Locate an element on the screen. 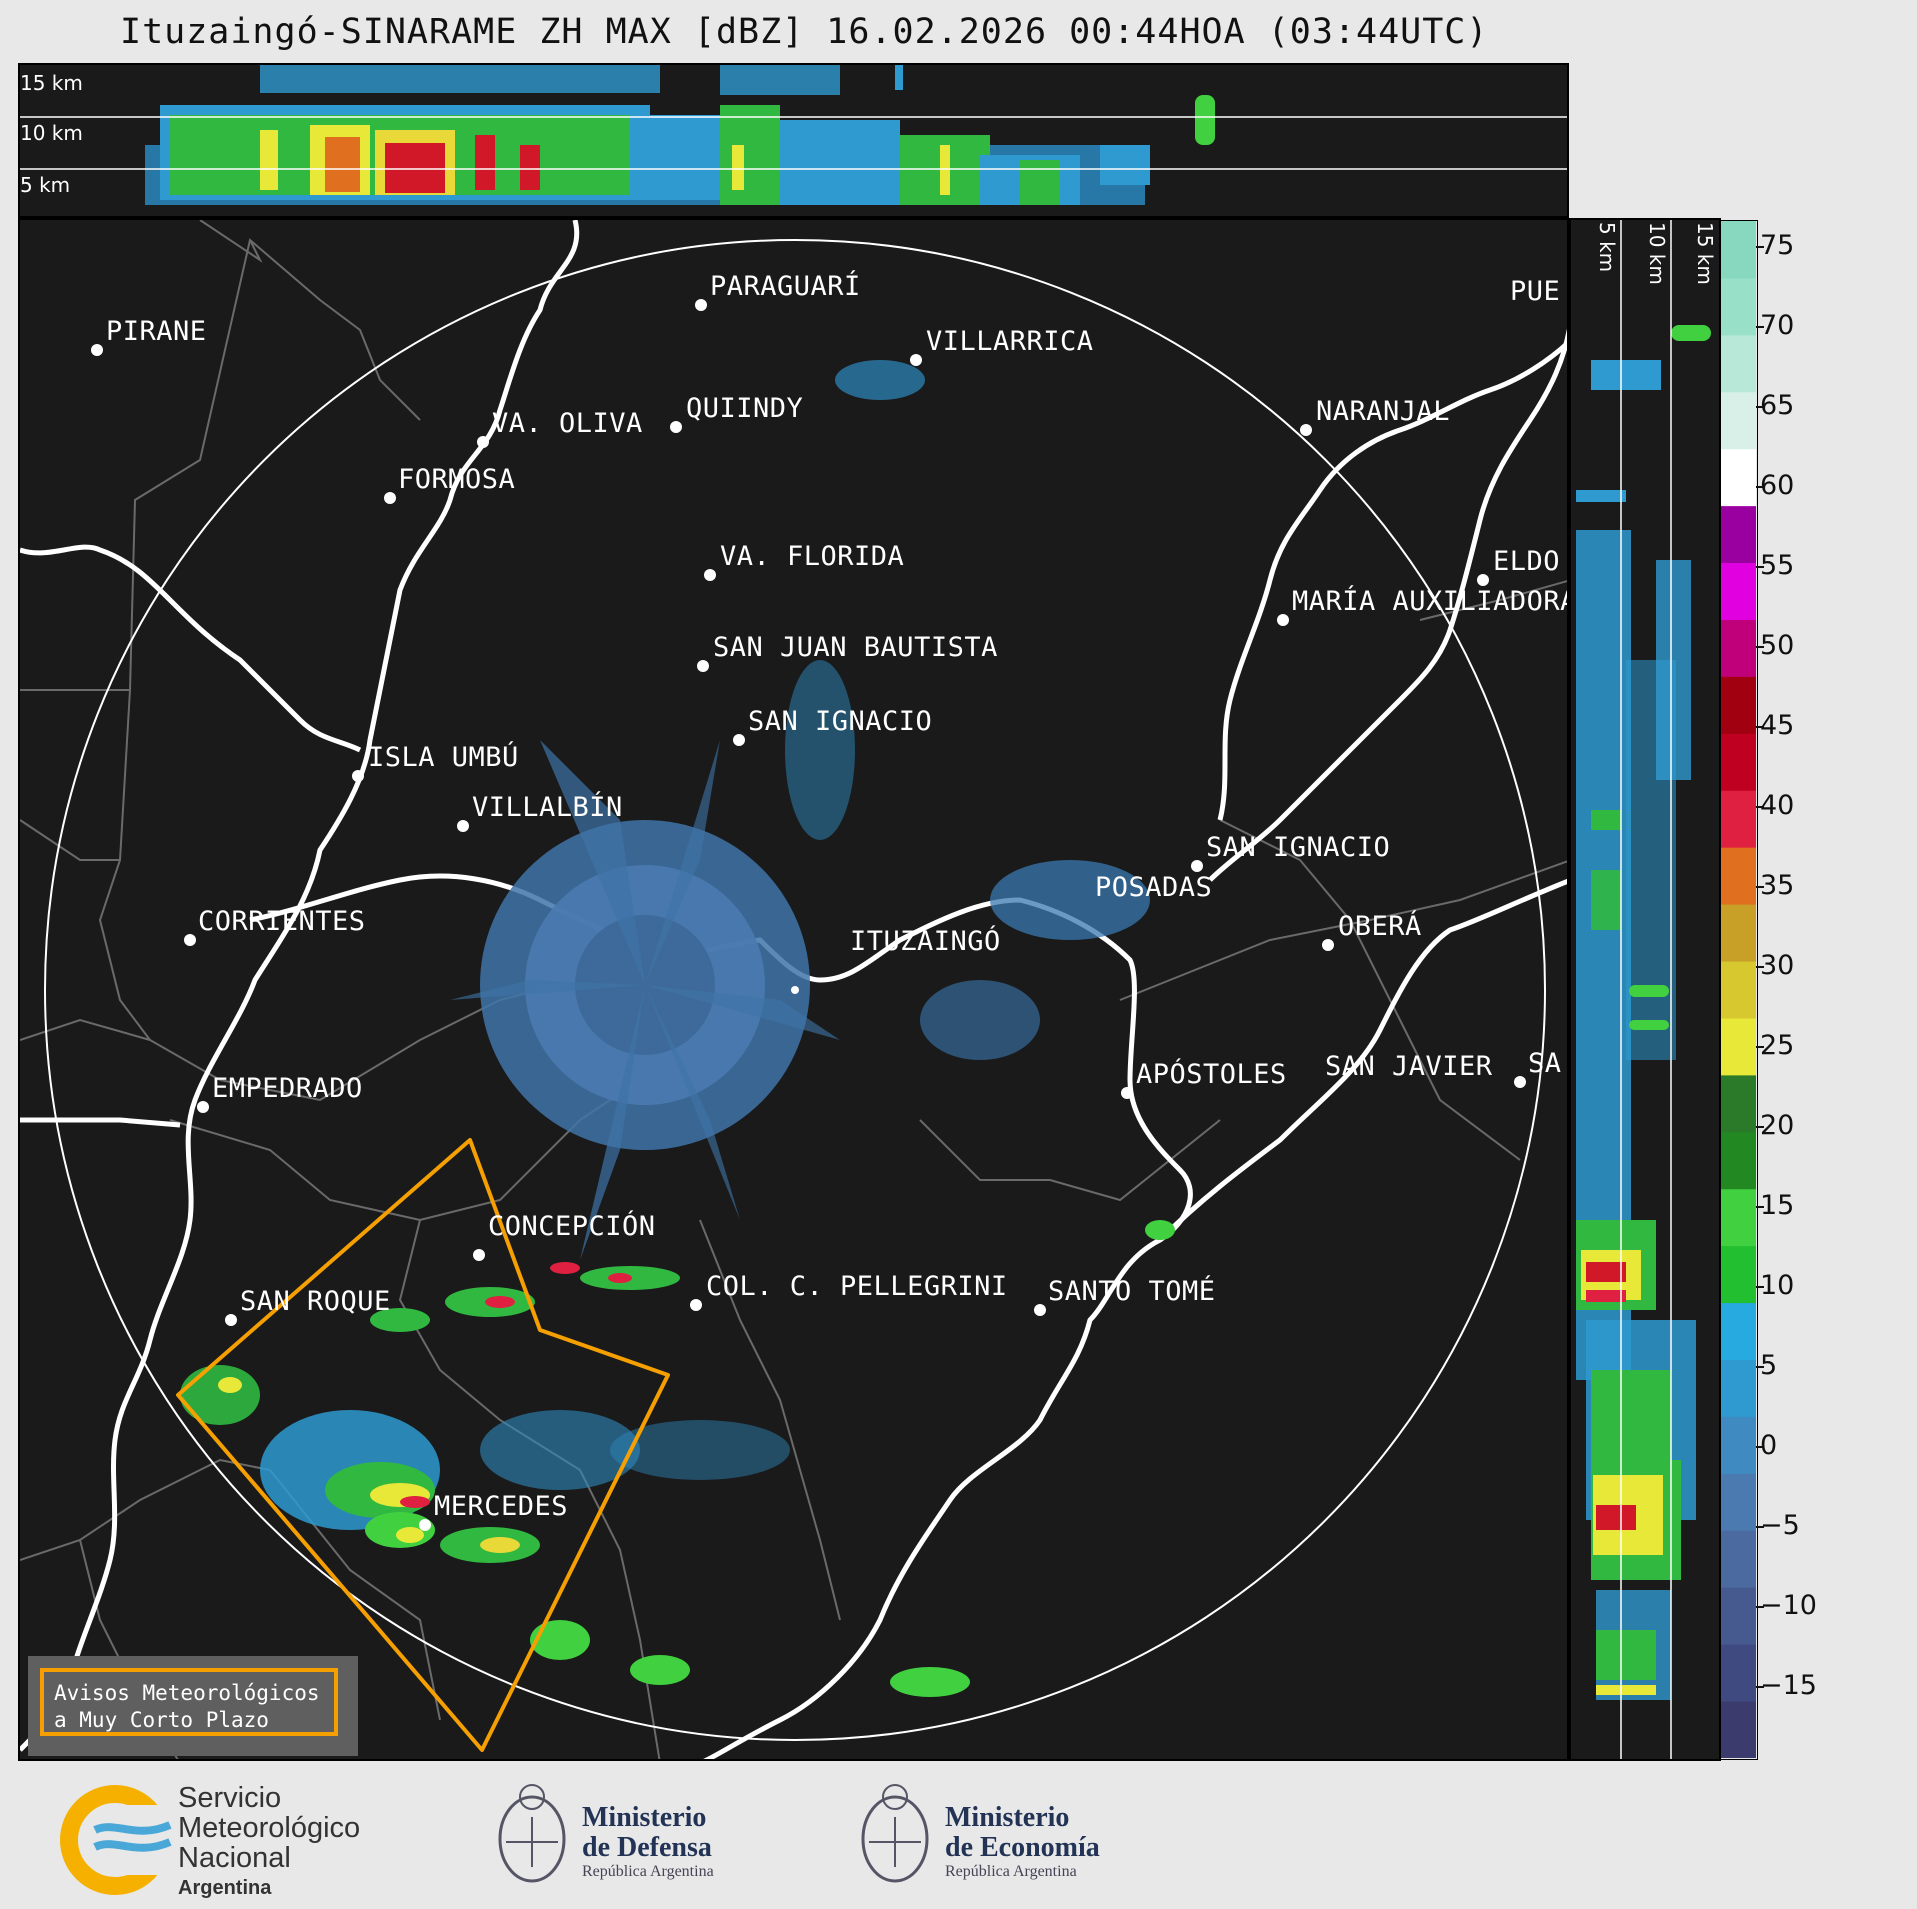 The width and height of the screenshot is (1917, 1909). cb-tick-minus5: −5 is located at coordinates (1778, 1525).